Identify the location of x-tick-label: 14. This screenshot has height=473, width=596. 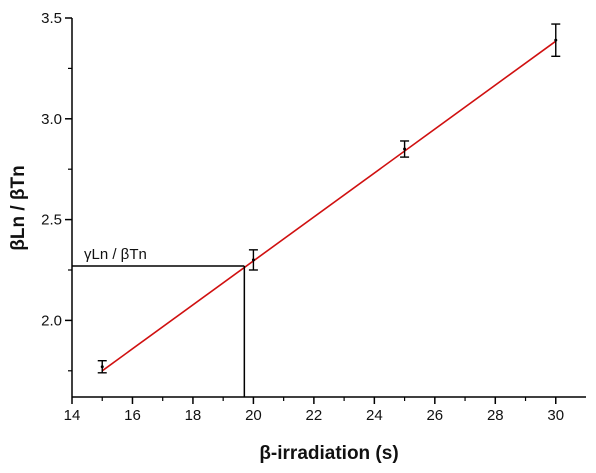
(72, 415).